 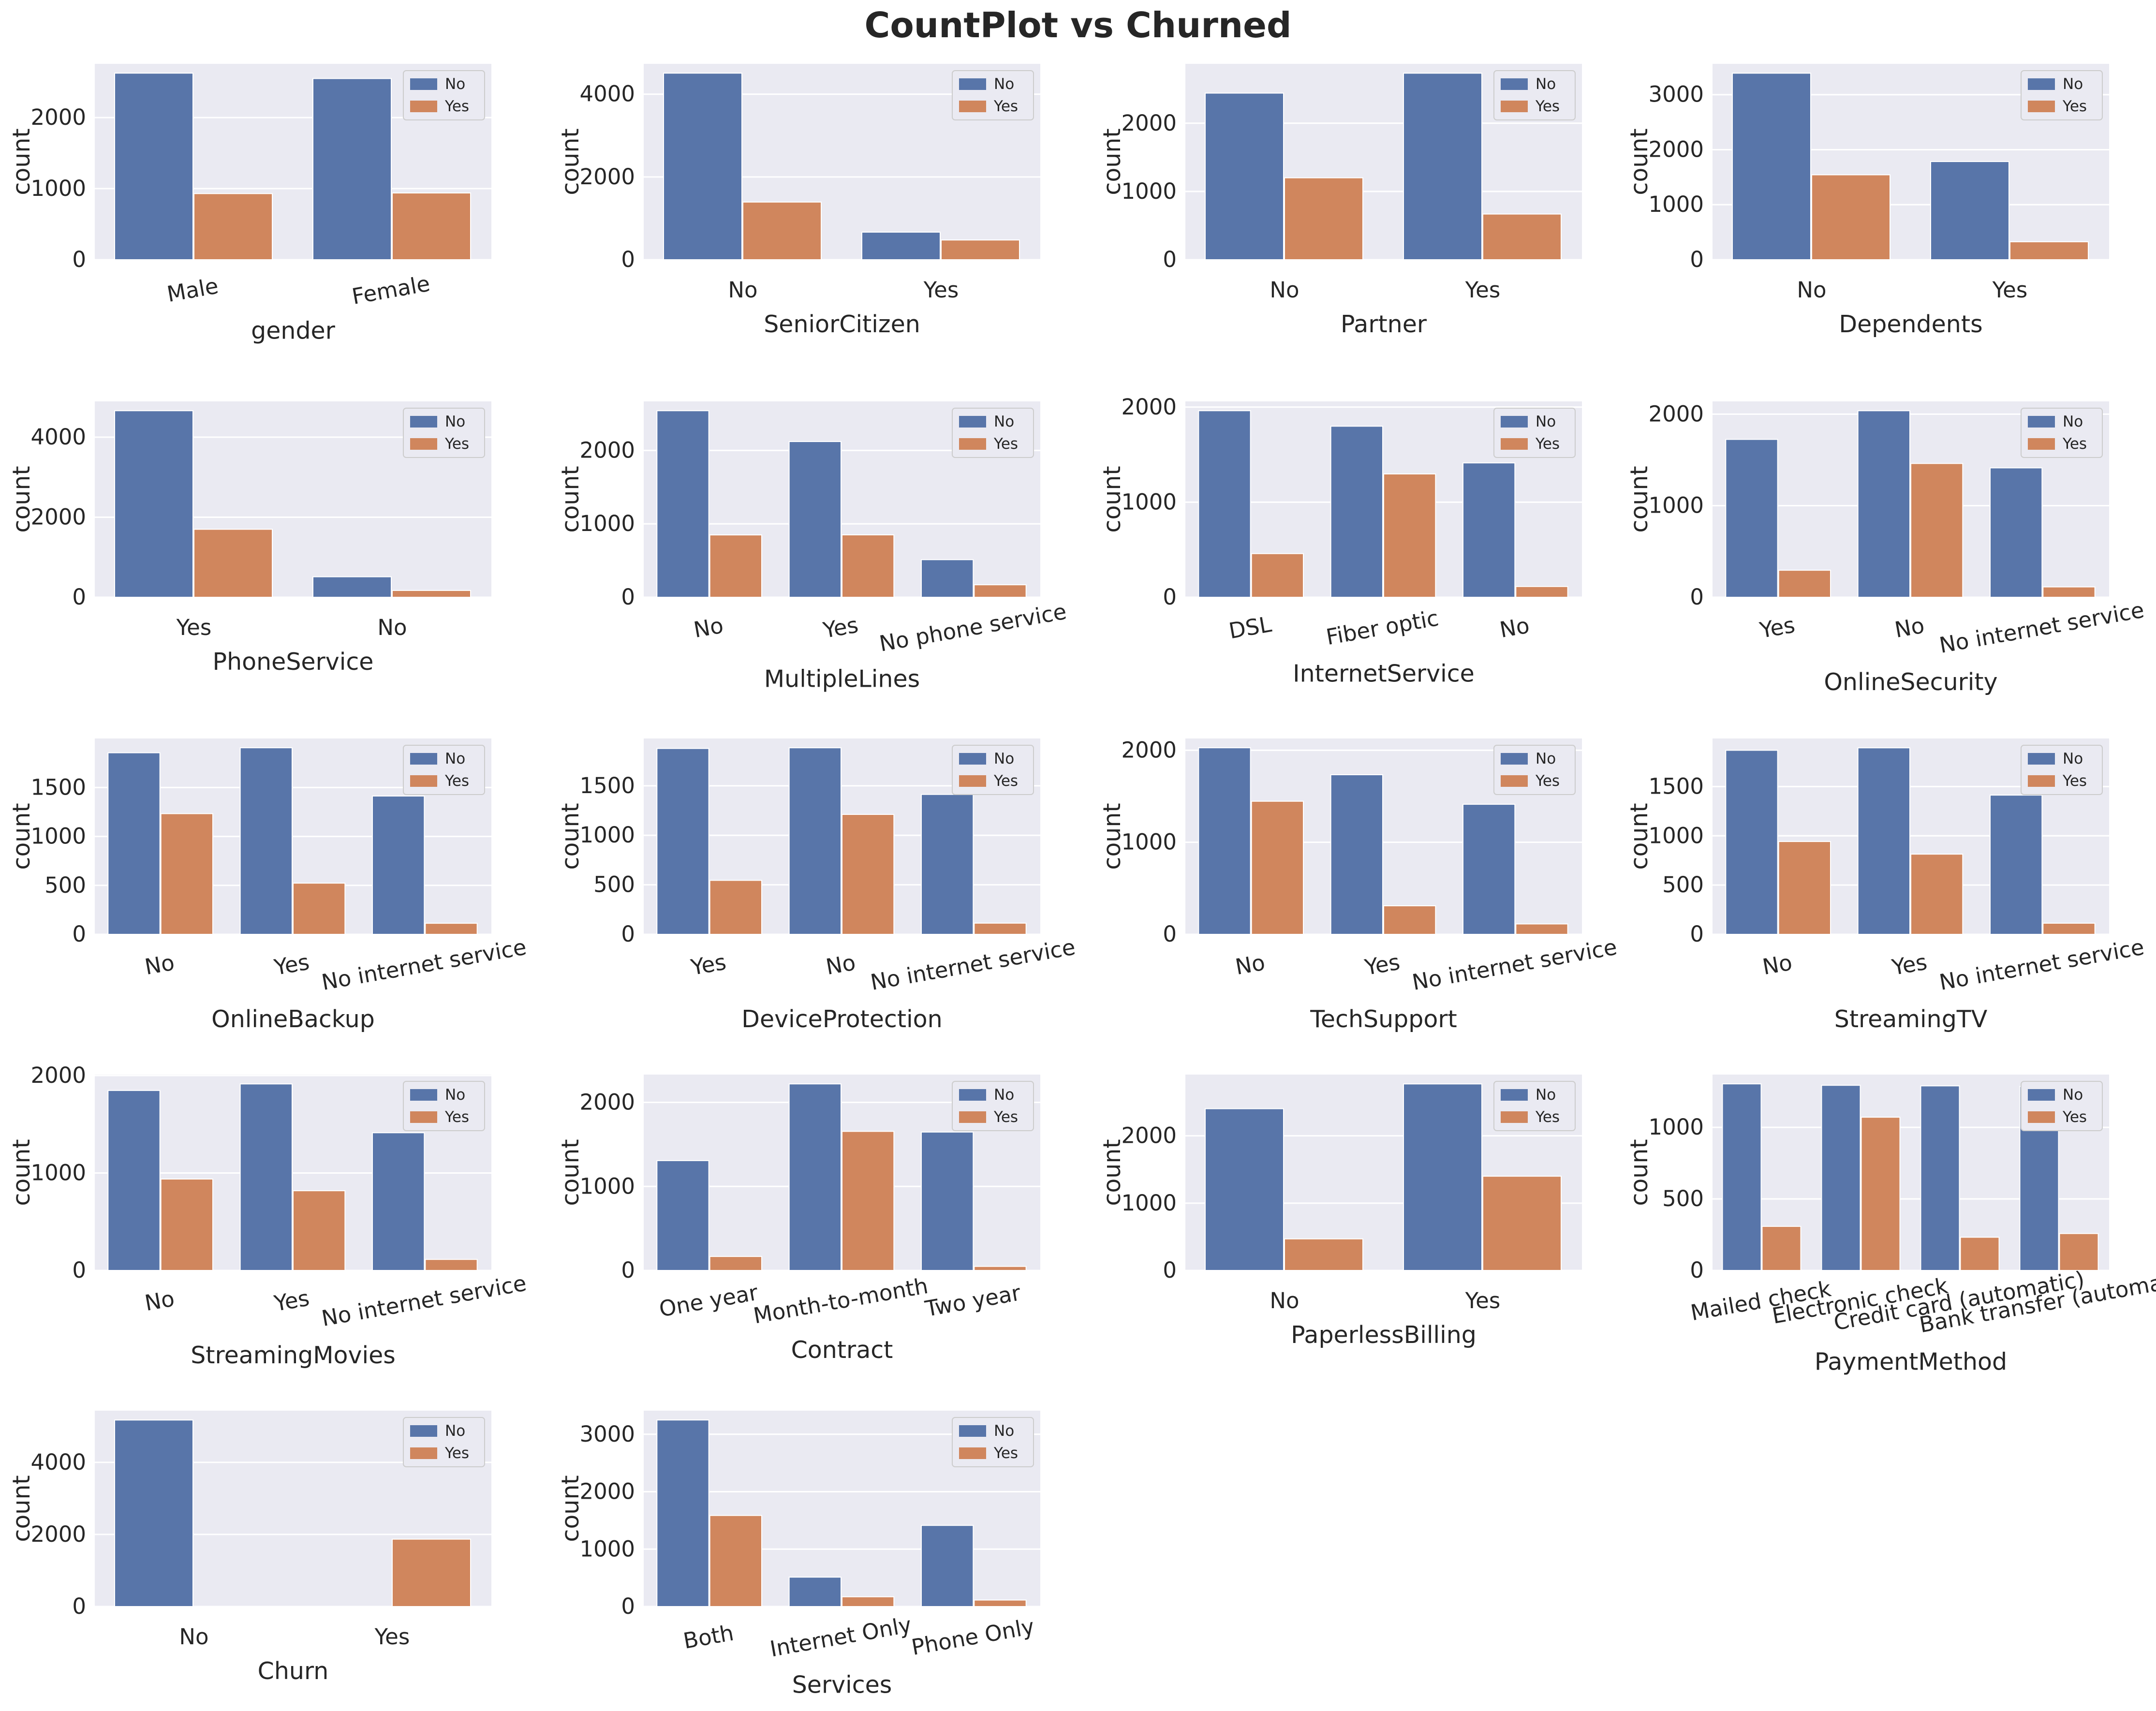 I want to click on subplot-Dependents: 0 1000 2000 3000 No Yes Dependents count No Yes, so click(x=1867, y=201).